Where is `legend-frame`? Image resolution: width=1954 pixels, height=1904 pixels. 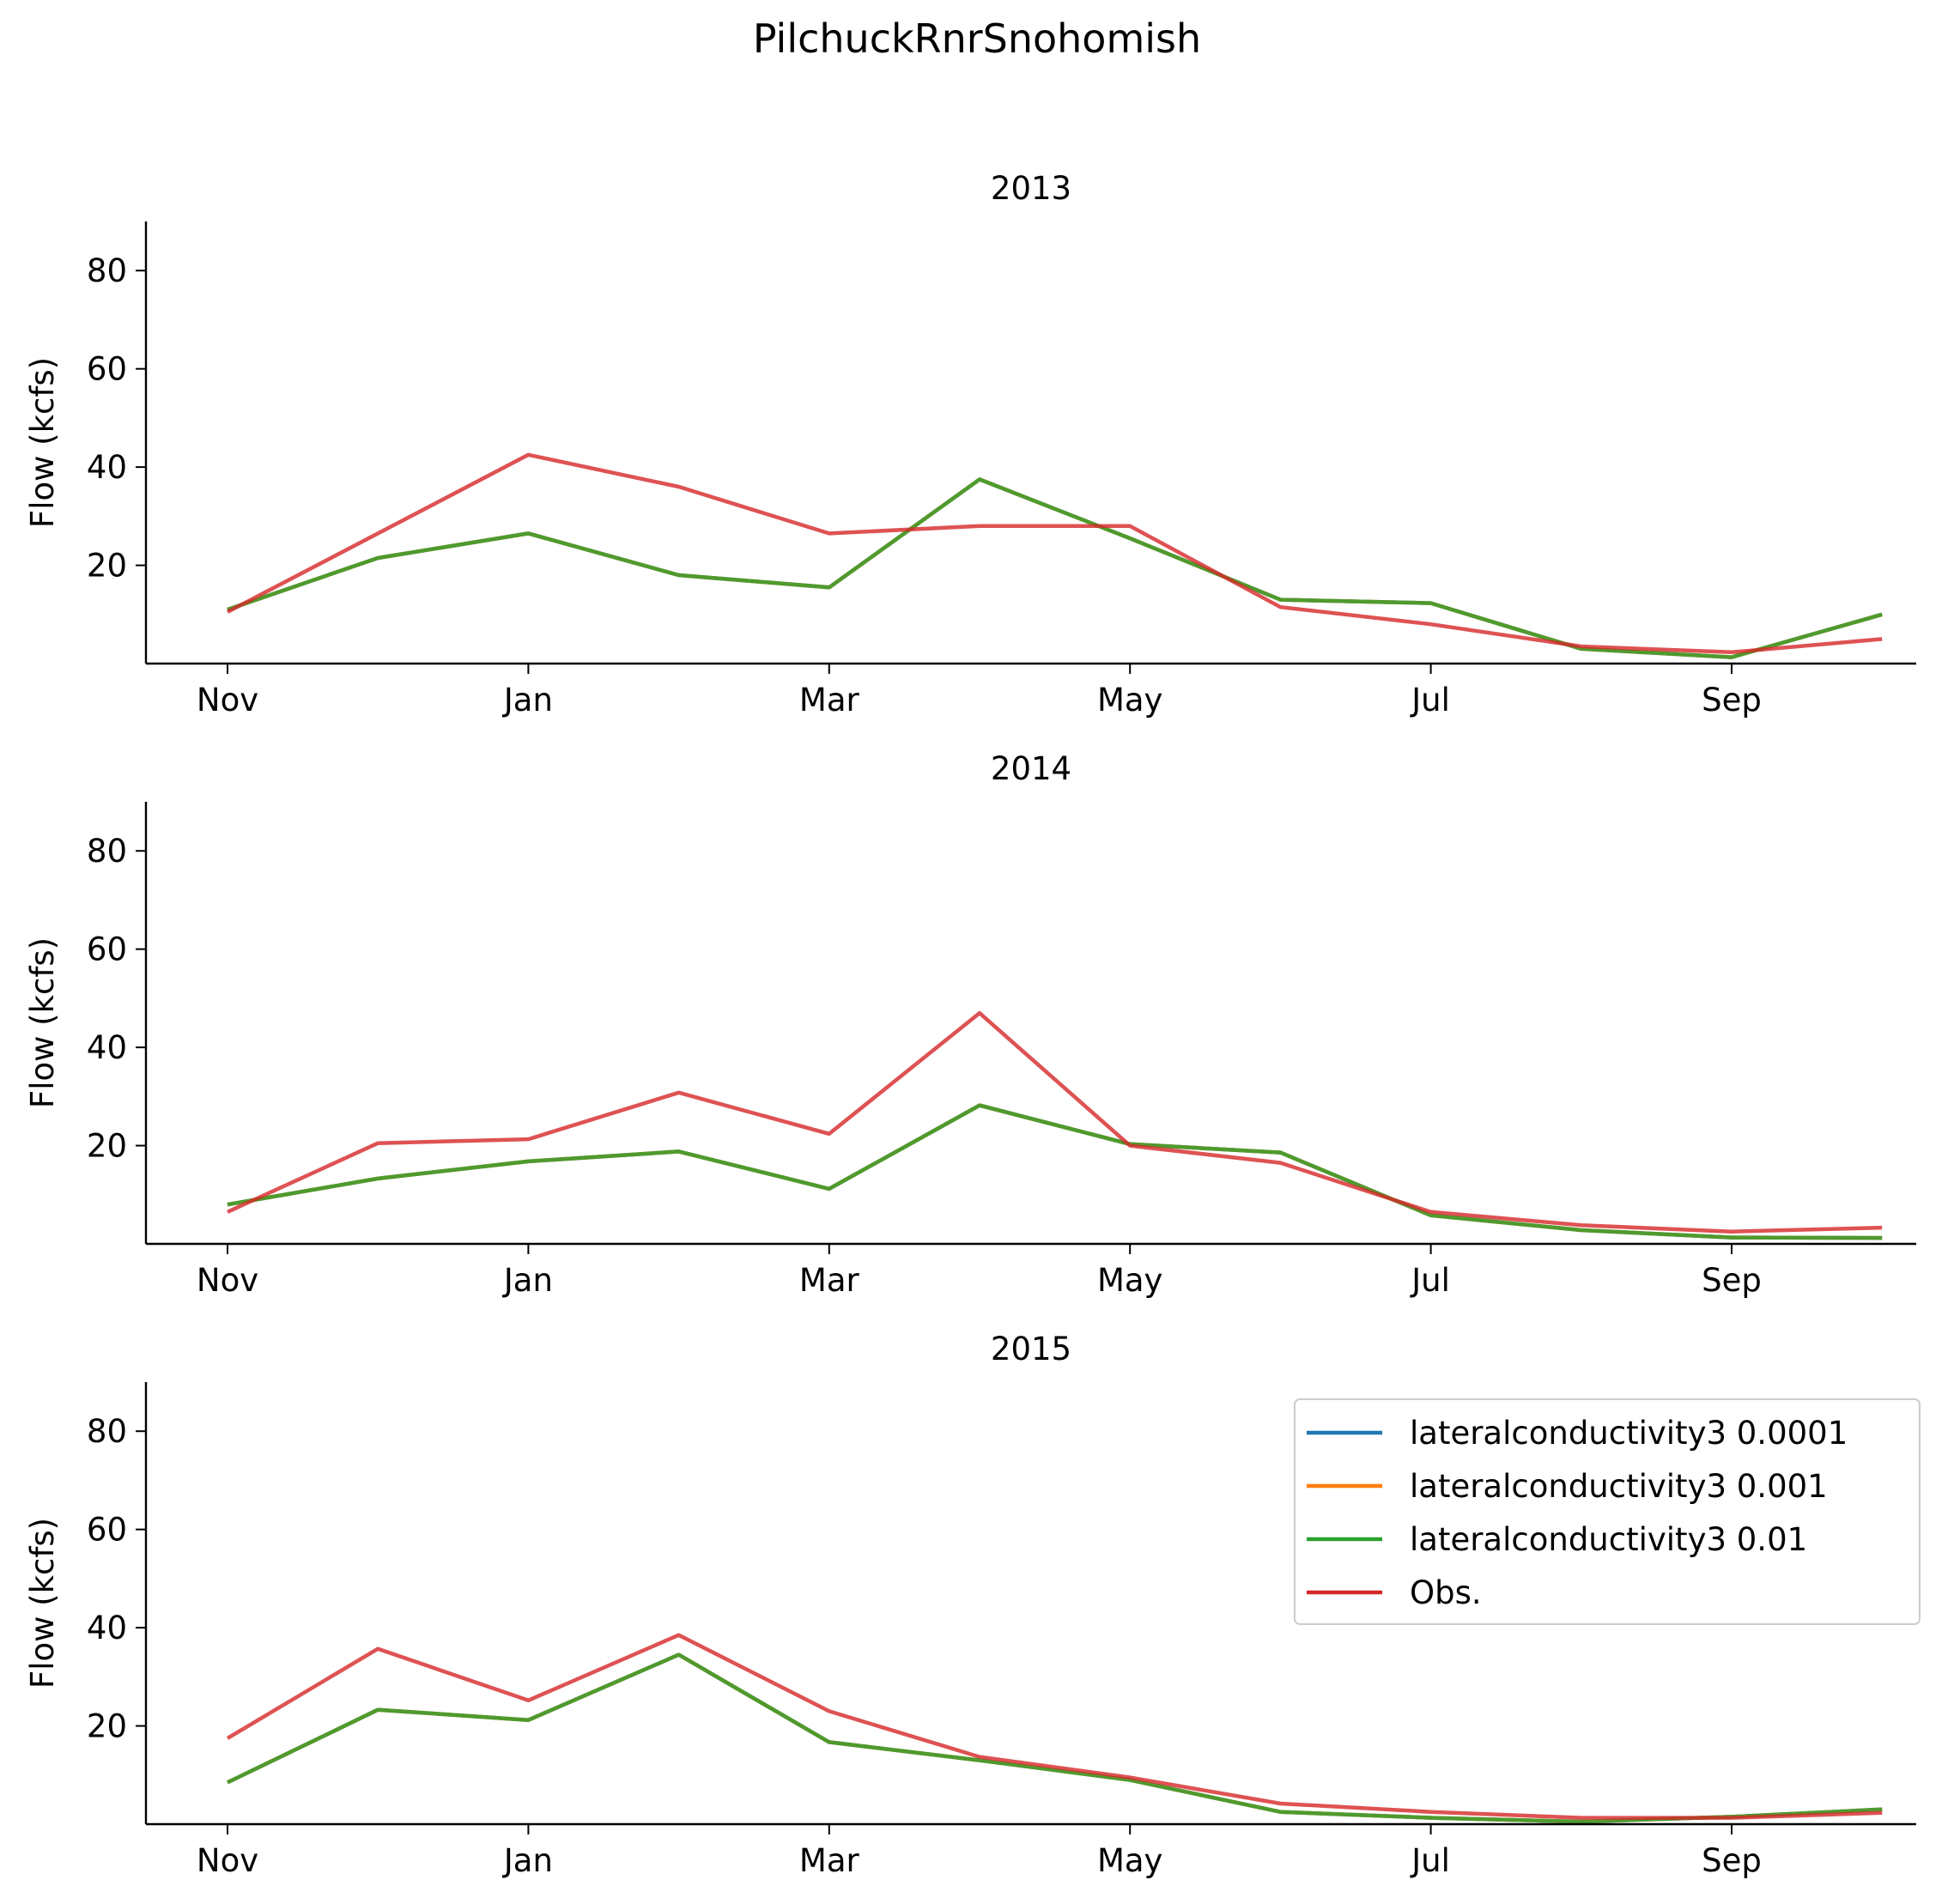 legend-frame is located at coordinates (1607, 1512).